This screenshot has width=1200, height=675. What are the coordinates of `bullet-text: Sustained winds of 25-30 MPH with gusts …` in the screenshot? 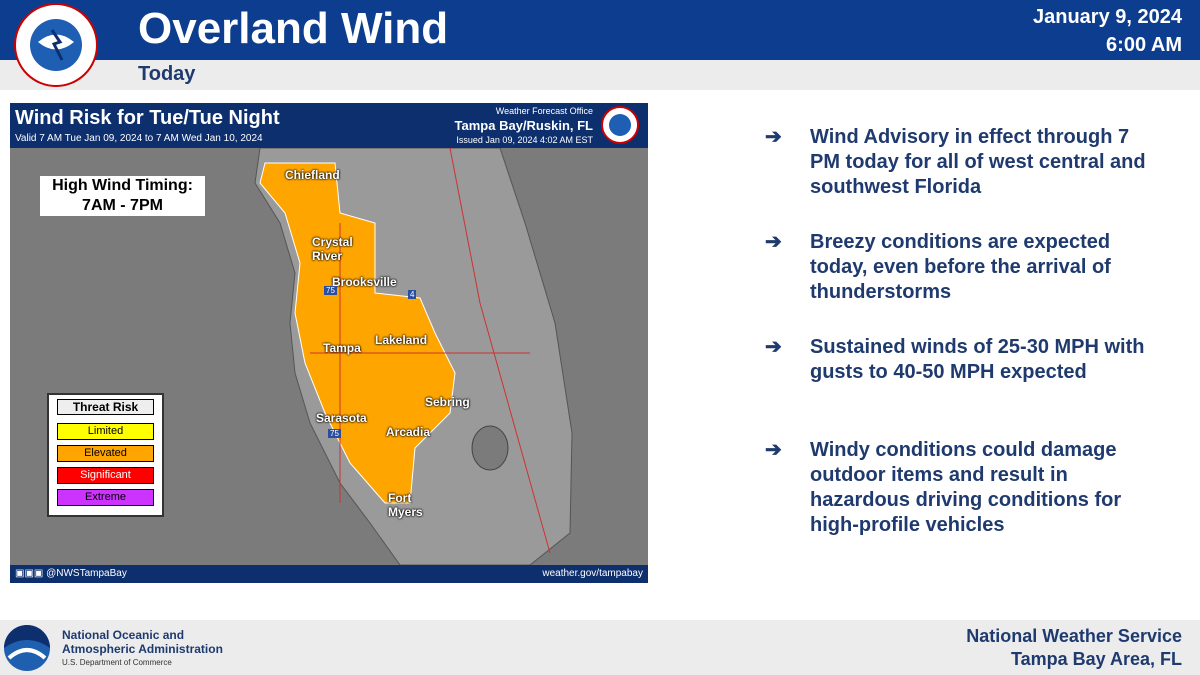 It's located at (977, 359).